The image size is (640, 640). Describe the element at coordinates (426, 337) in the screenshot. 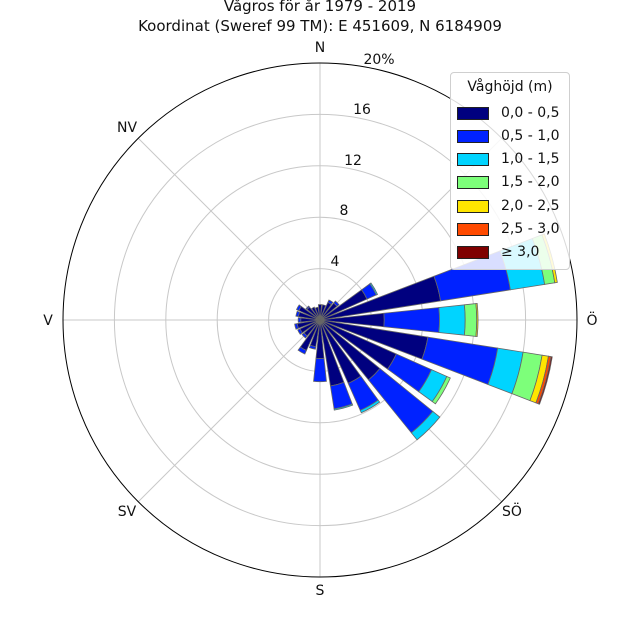

I see `rose-bars` at that location.